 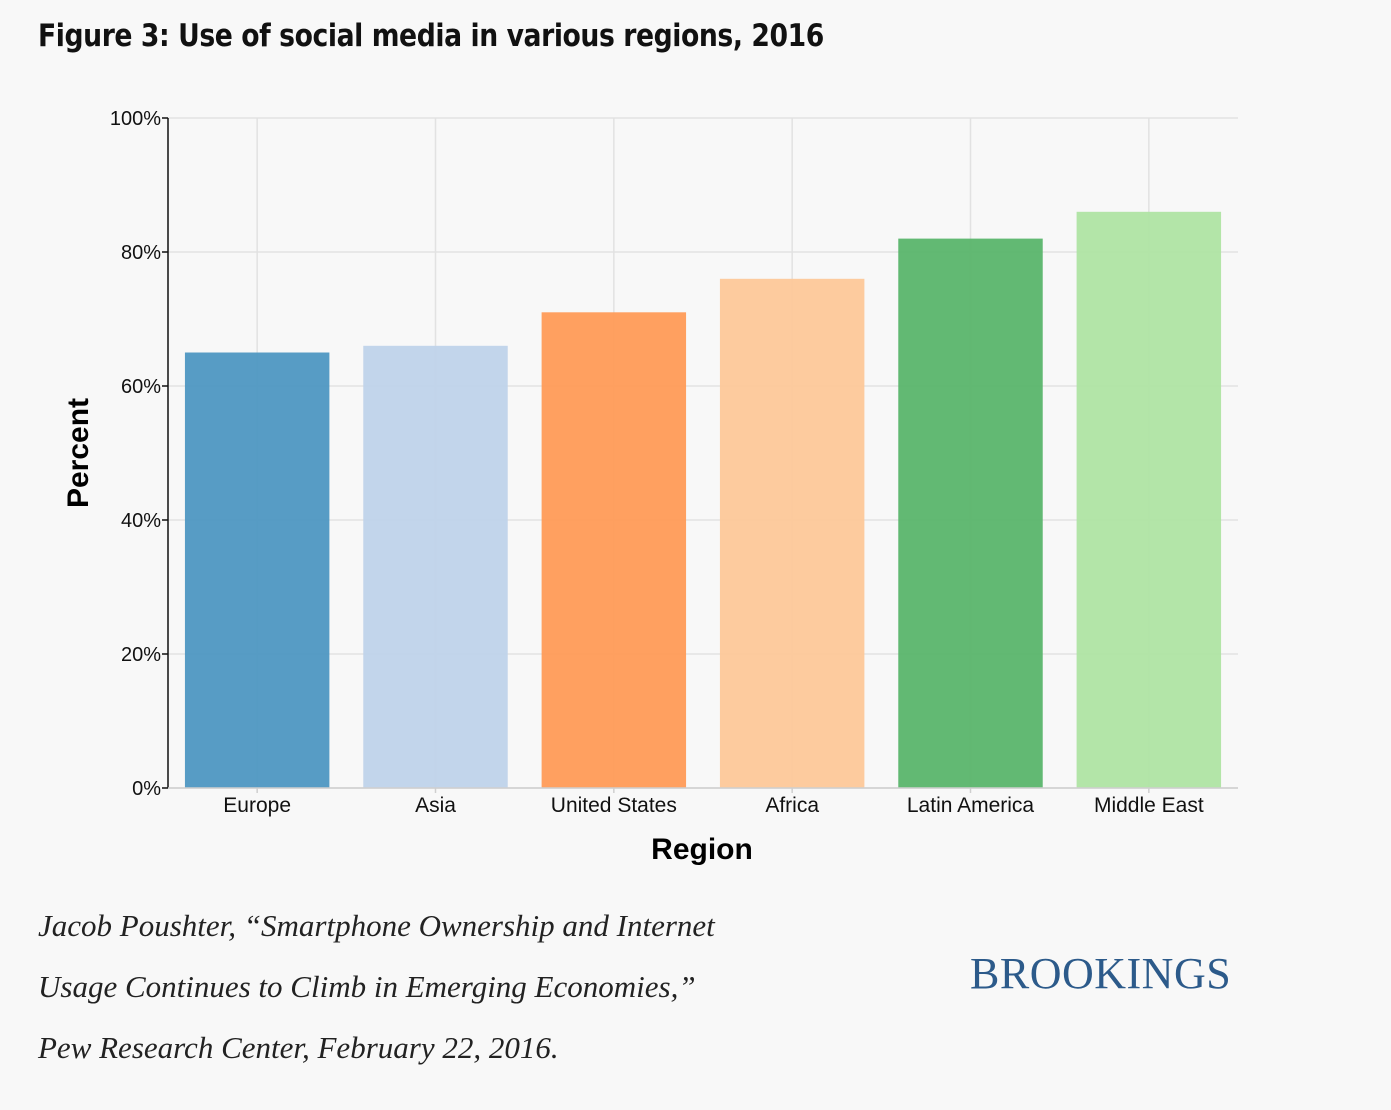 What do you see at coordinates (135, 454) in the screenshot?
I see `y-tick-labels: 0% 20% 40% 60% 80% 100%` at bounding box center [135, 454].